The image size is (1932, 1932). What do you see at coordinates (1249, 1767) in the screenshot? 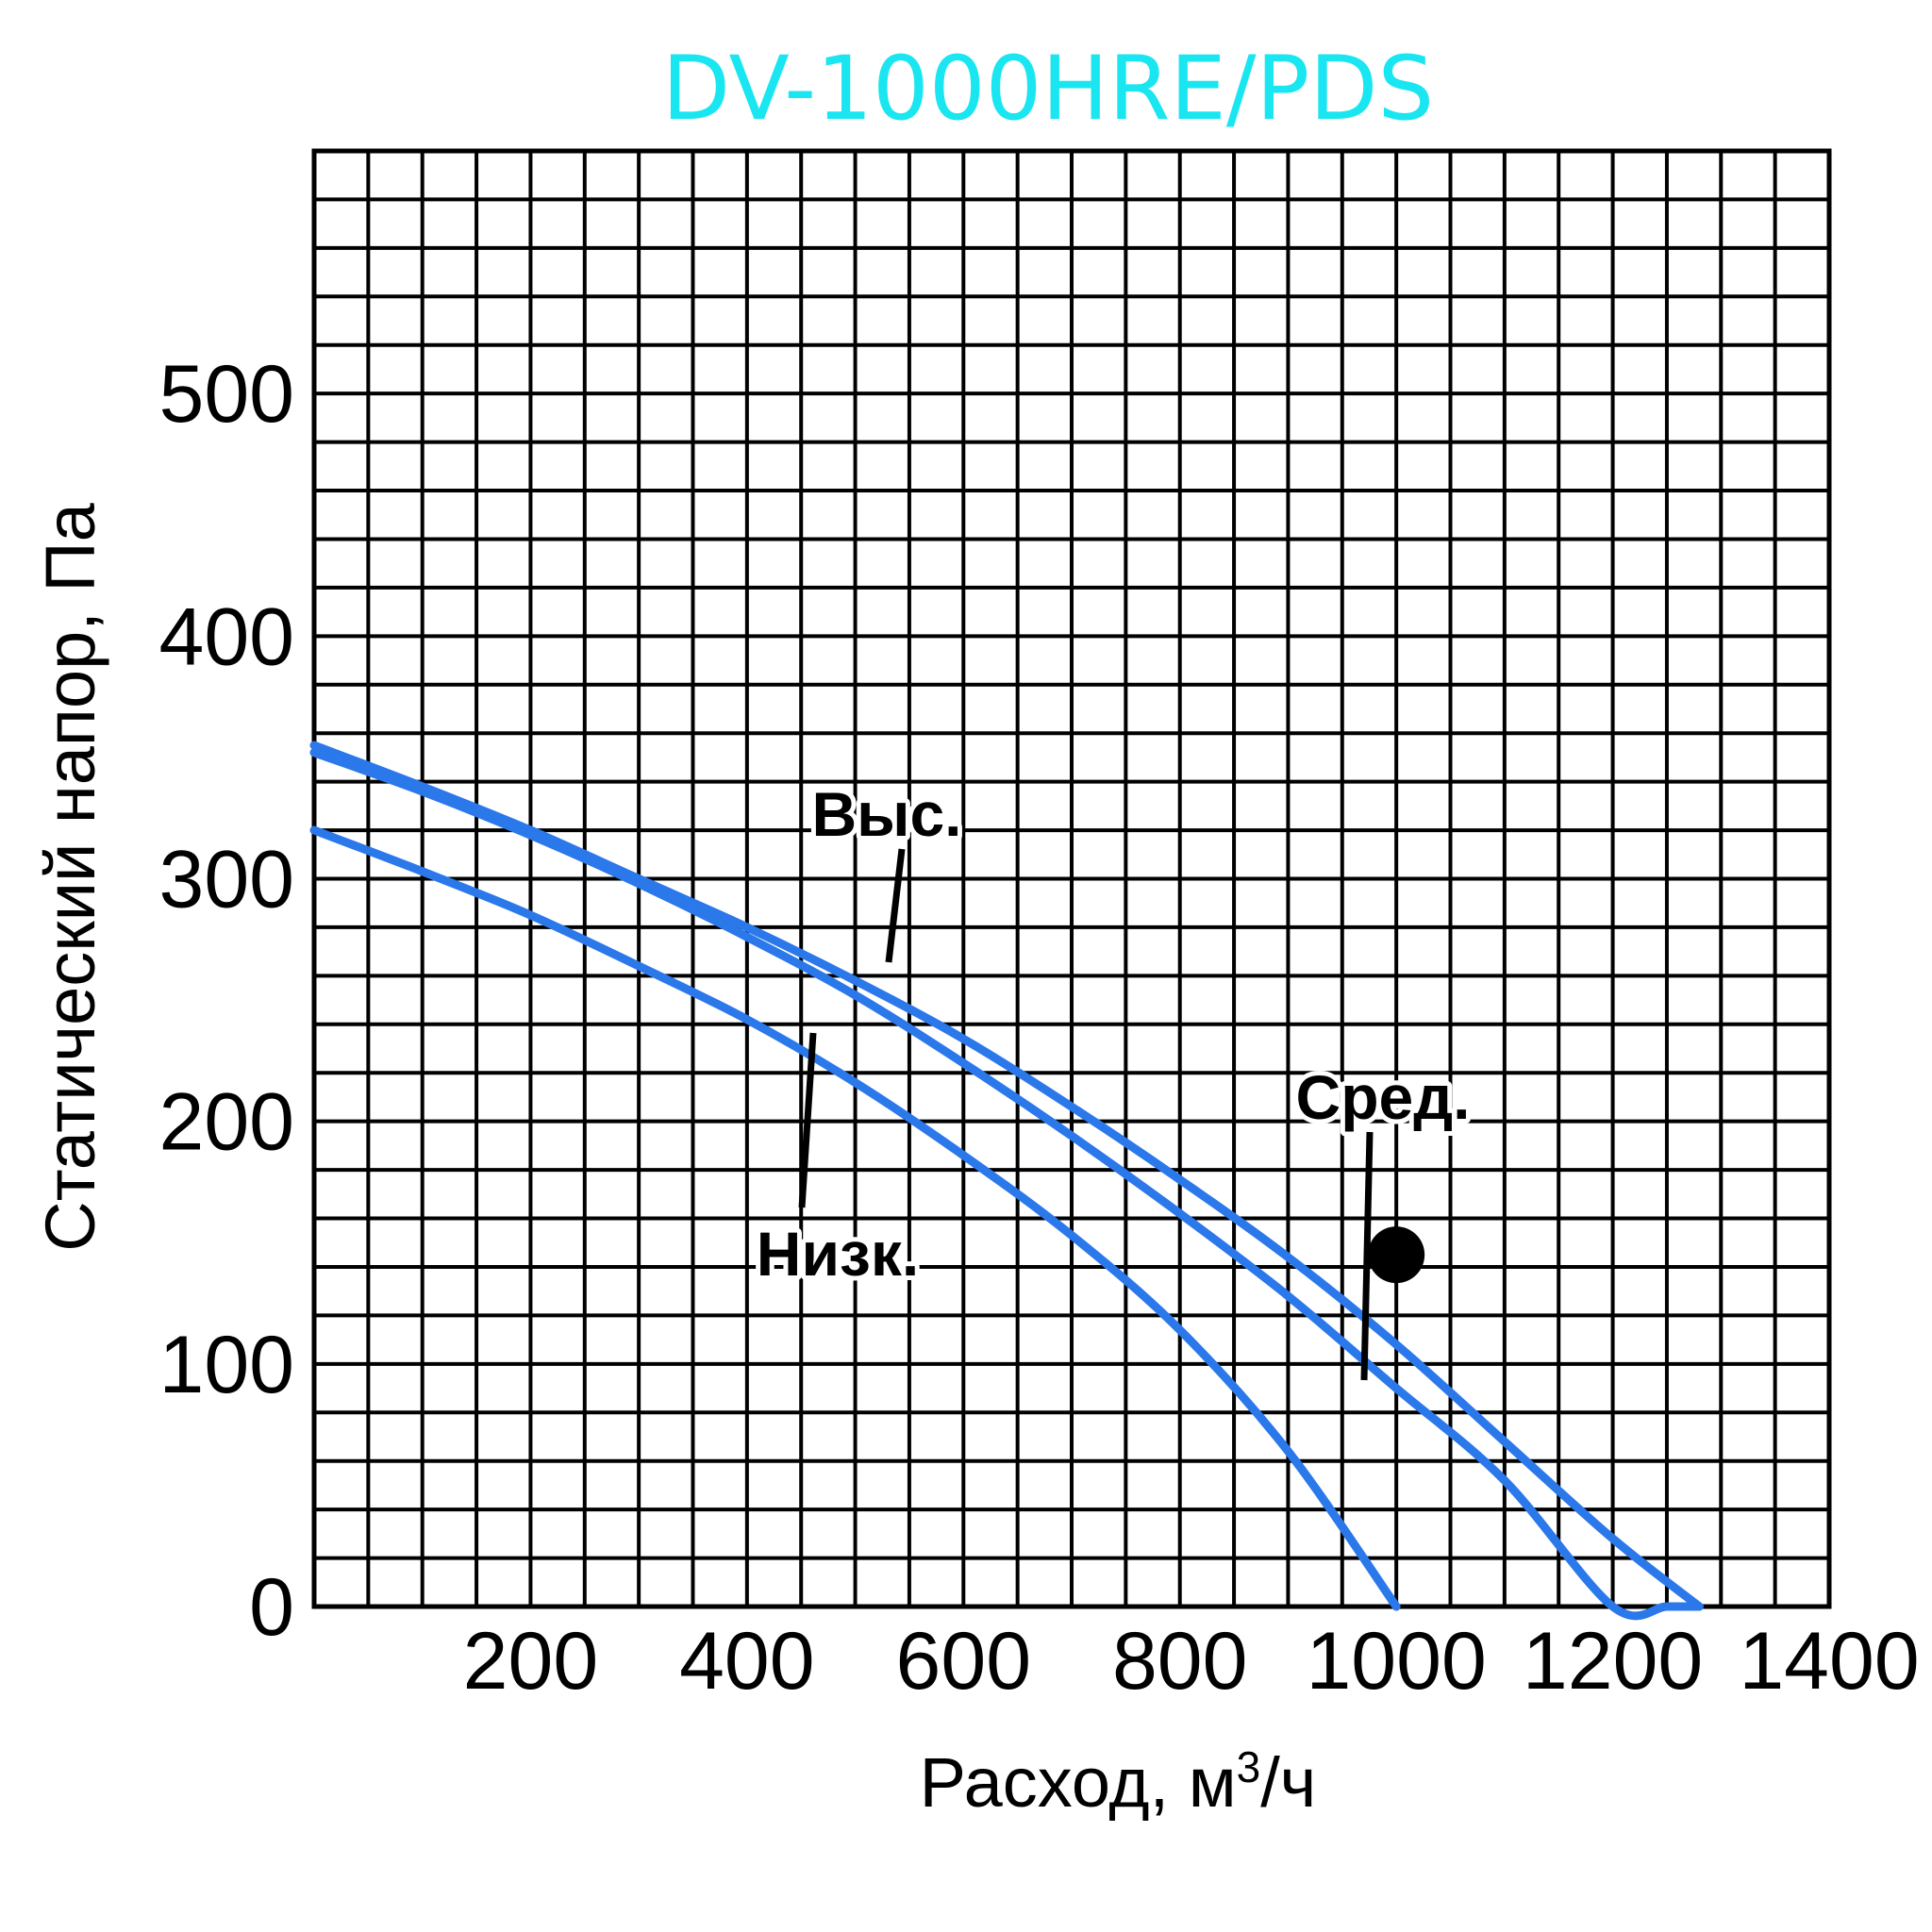
I see `x-axis-title-superscript: 3` at bounding box center [1249, 1767].